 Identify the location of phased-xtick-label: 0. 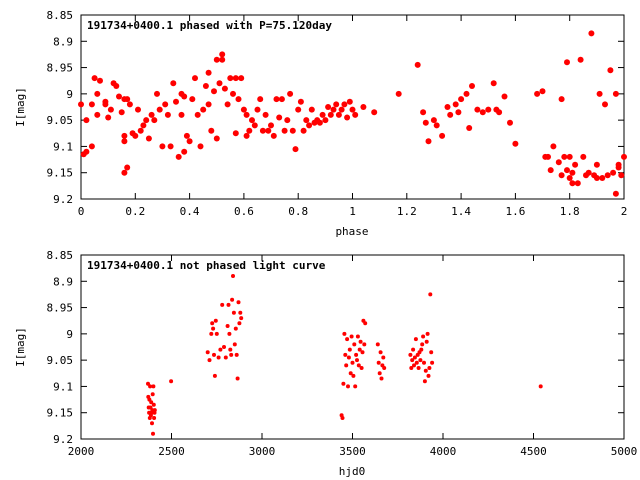
(81, 211).